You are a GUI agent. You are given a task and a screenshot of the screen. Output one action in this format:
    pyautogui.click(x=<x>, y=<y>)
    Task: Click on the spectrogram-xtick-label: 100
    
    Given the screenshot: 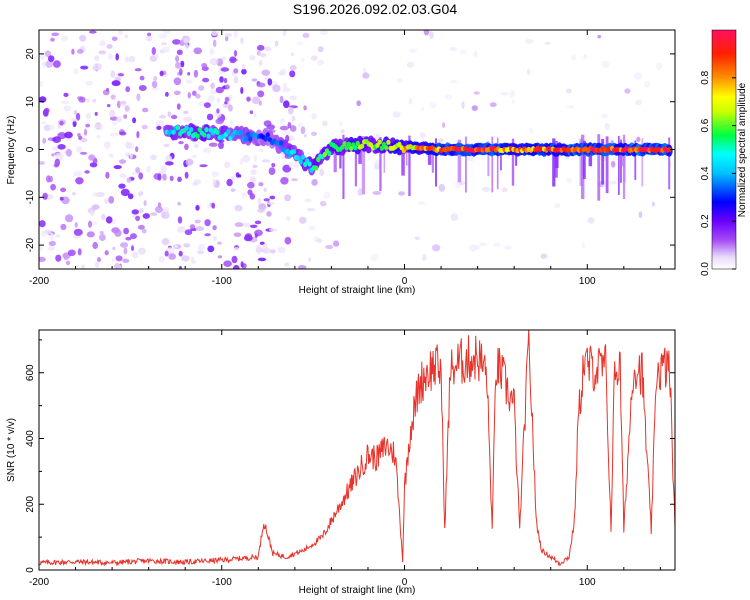 What is the action you would take?
    pyautogui.click(x=587, y=281)
    